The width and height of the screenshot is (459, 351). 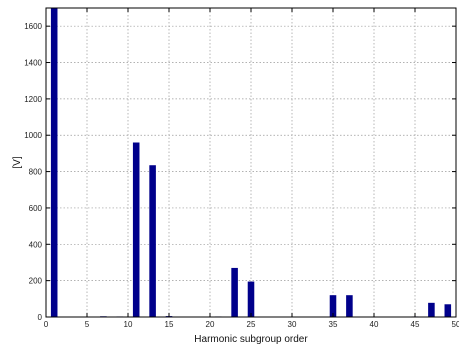 I want to click on x-tick-label: 40, so click(x=374, y=324).